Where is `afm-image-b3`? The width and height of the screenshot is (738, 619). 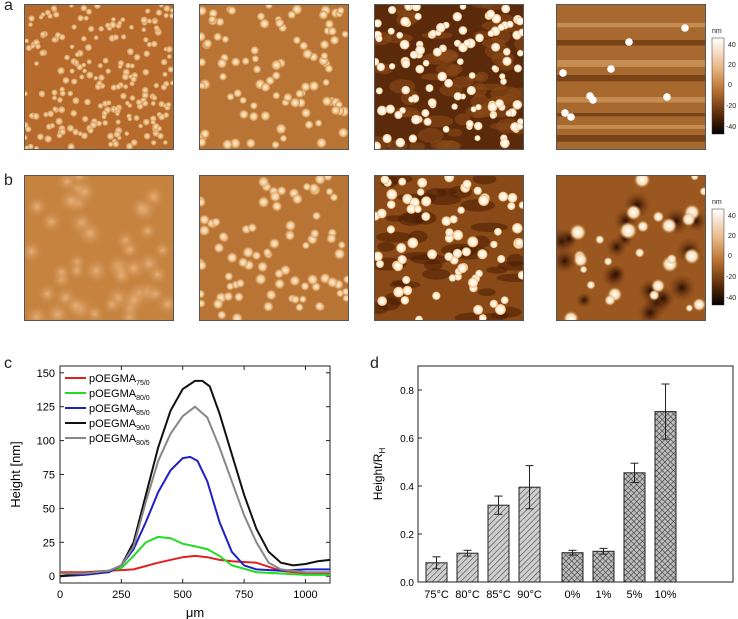
afm-image-b3 is located at coordinates (449, 248).